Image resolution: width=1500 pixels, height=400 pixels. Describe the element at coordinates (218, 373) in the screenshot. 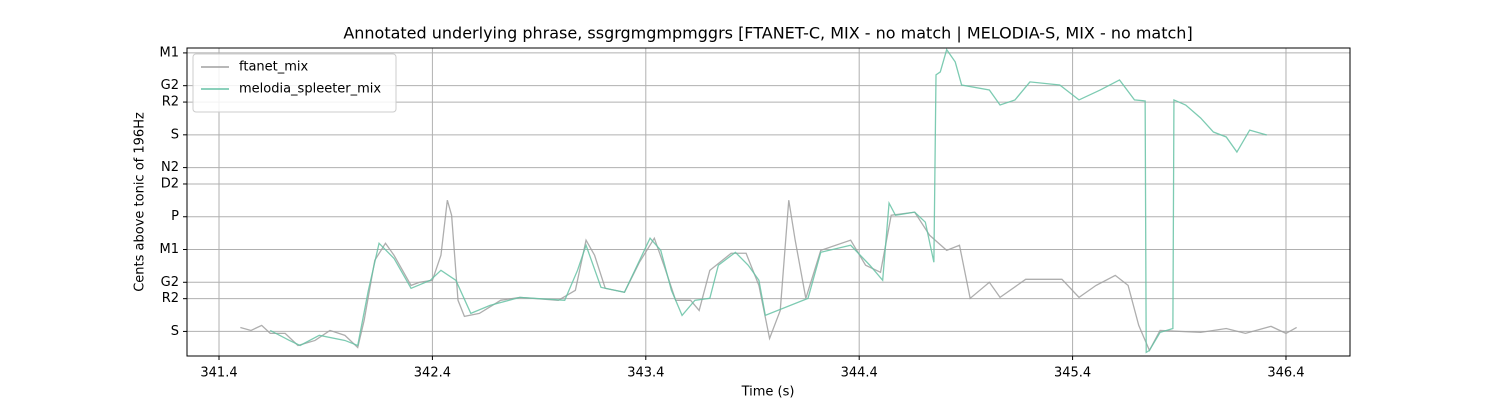

I see `x-tick-label: 341.4` at that location.